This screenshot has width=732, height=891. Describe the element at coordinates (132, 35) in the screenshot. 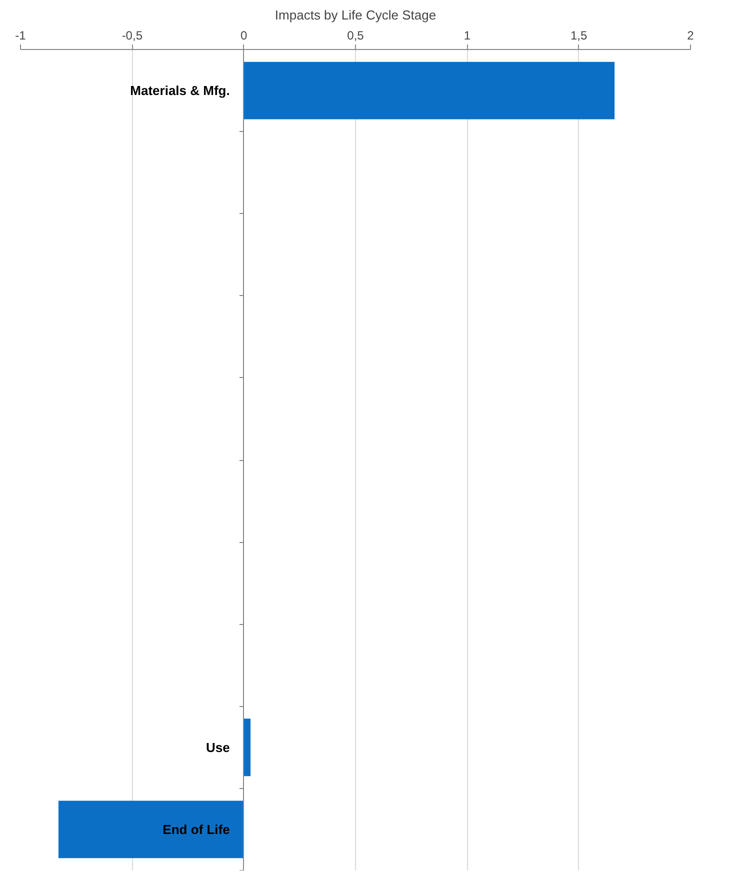

I see `x-tick-label: -0,5` at that location.